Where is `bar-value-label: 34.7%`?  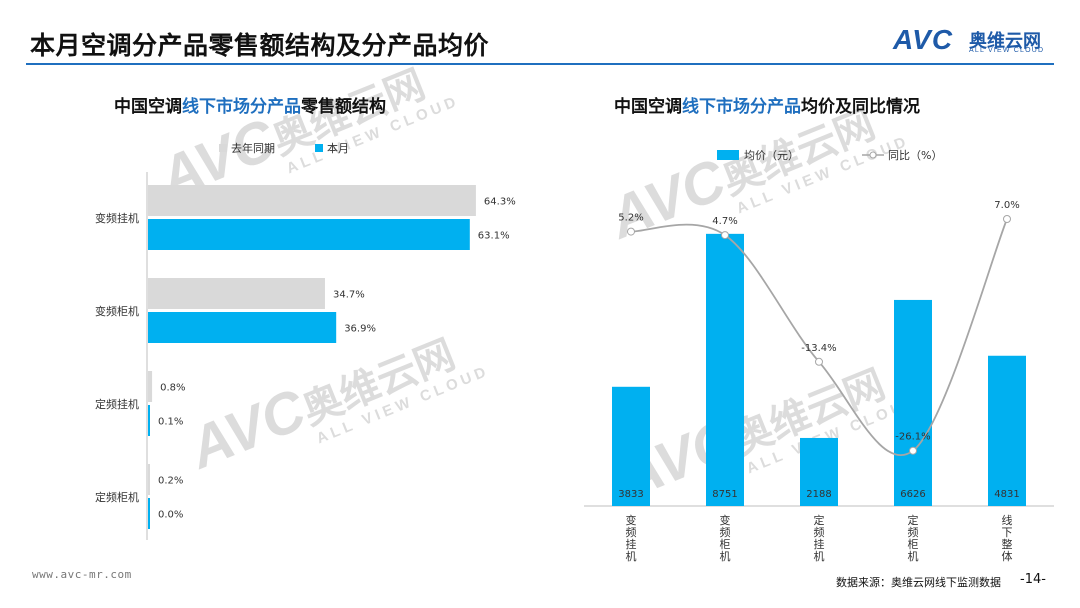 bar-value-label: 34.7% is located at coordinates (349, 295).